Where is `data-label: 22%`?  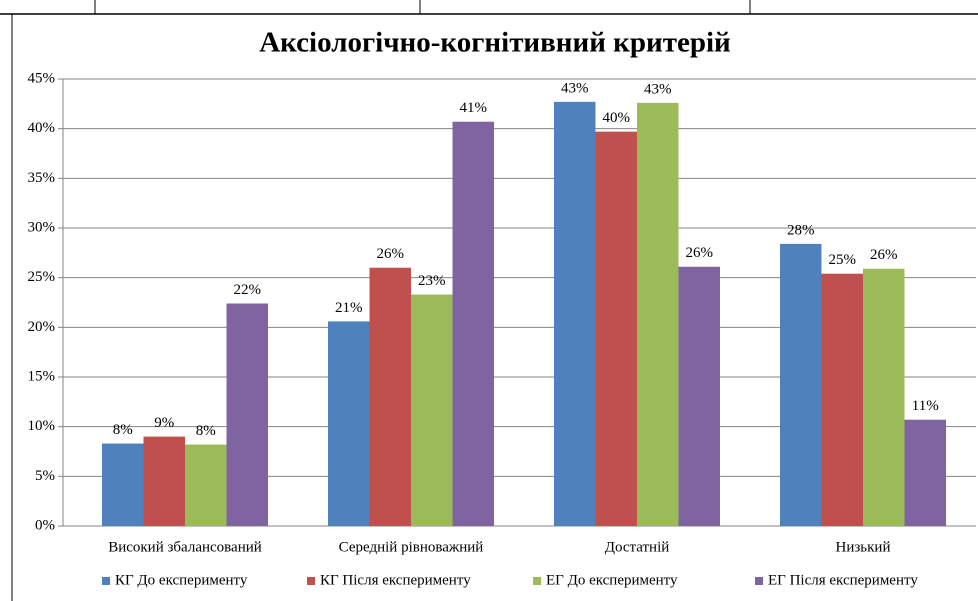 data-label: 22% is located at coordinates (248, 290).